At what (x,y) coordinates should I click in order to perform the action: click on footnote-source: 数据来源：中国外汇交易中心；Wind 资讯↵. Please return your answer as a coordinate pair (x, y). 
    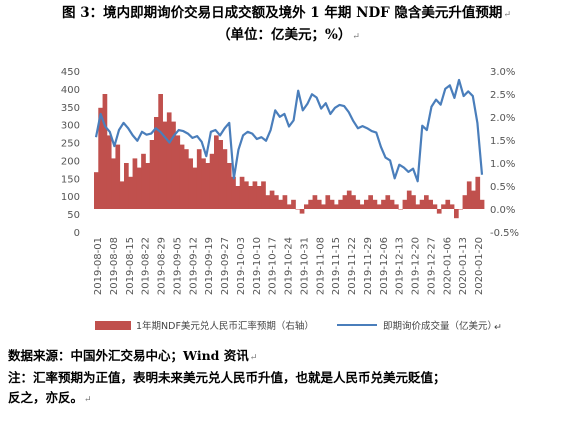
    Looking at the image, I should click on (133, 355).